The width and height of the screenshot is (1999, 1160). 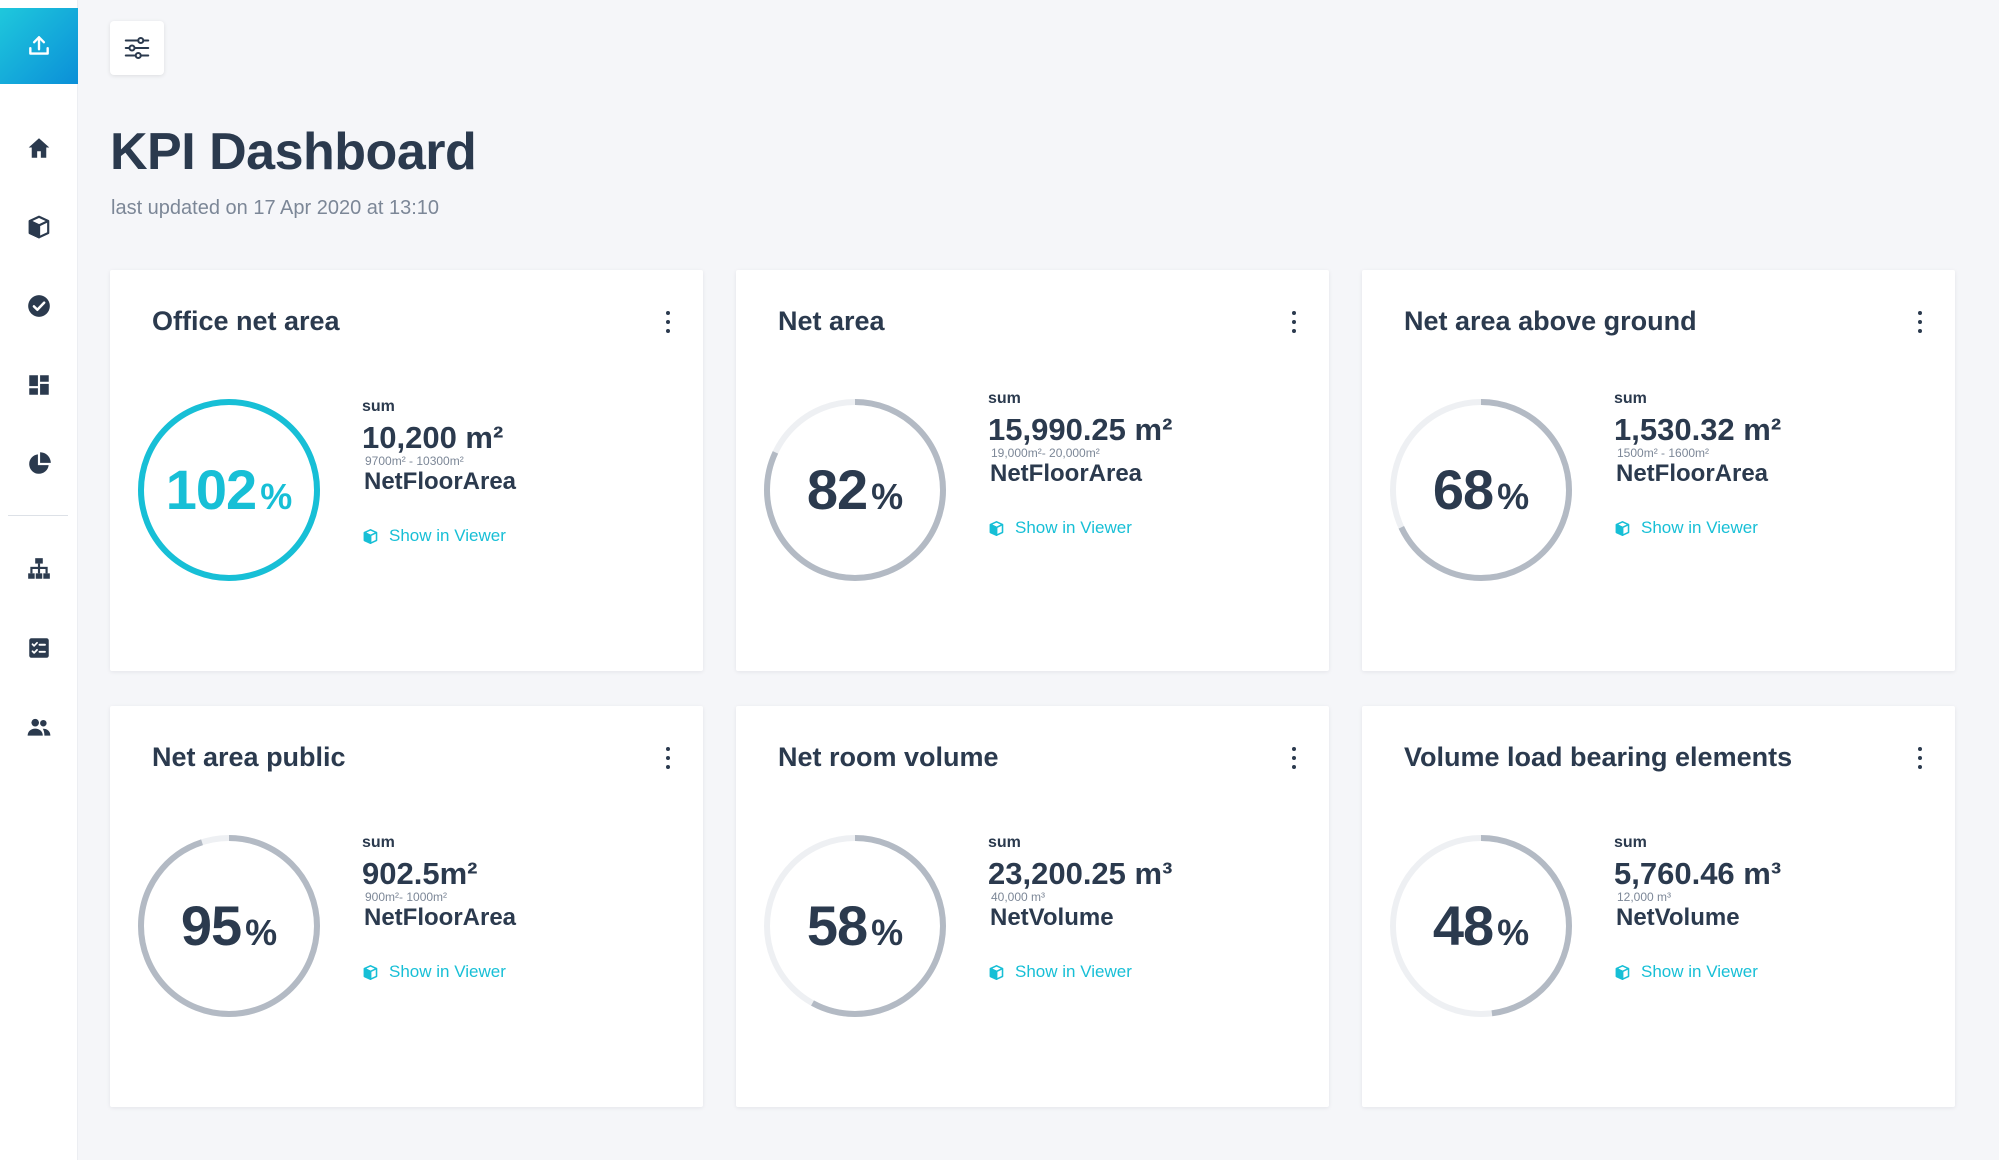 I want to click on dashboard-icon, so click(x=39, y=385).